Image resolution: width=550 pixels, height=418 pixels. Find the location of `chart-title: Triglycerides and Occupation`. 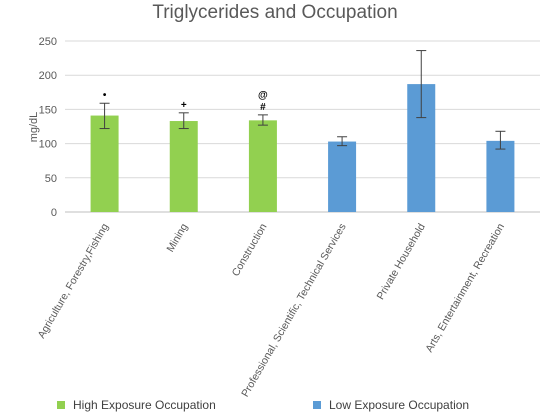

chart-title: Triglycerides and Occupation is located at coordinates (274, 12).